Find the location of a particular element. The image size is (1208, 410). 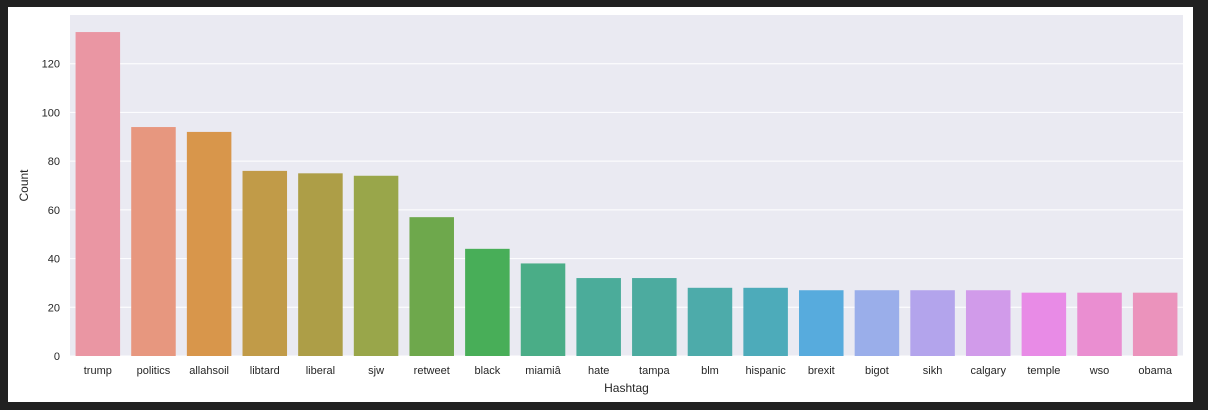

bar-brexit is located at coordinates (821, 323).